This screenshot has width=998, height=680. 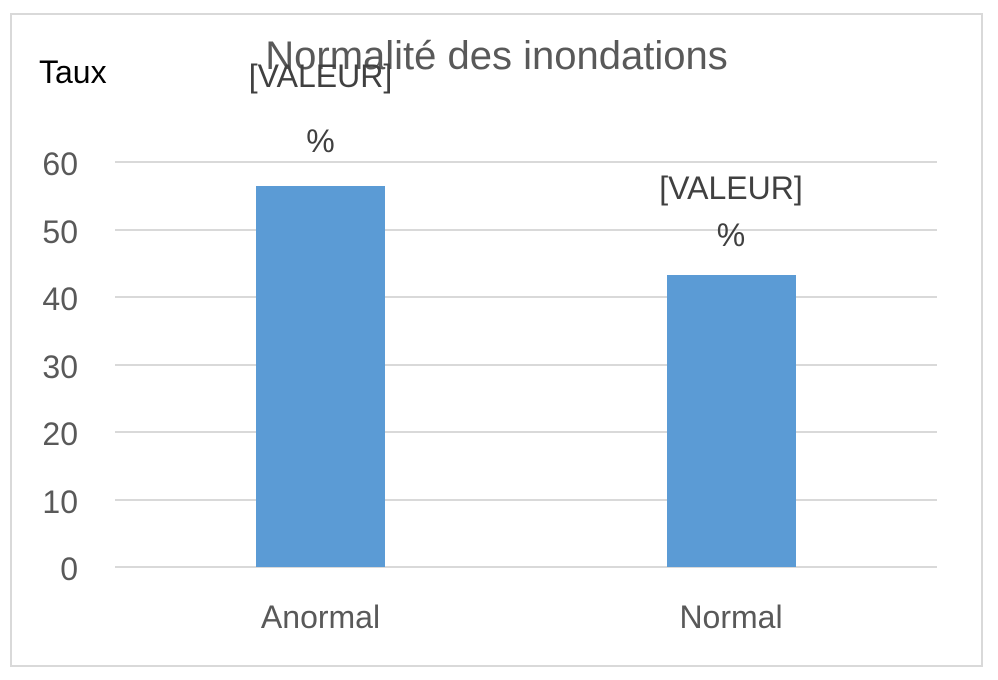 I want to click on y-axis-title: Taux, so click(x=73, y=72).